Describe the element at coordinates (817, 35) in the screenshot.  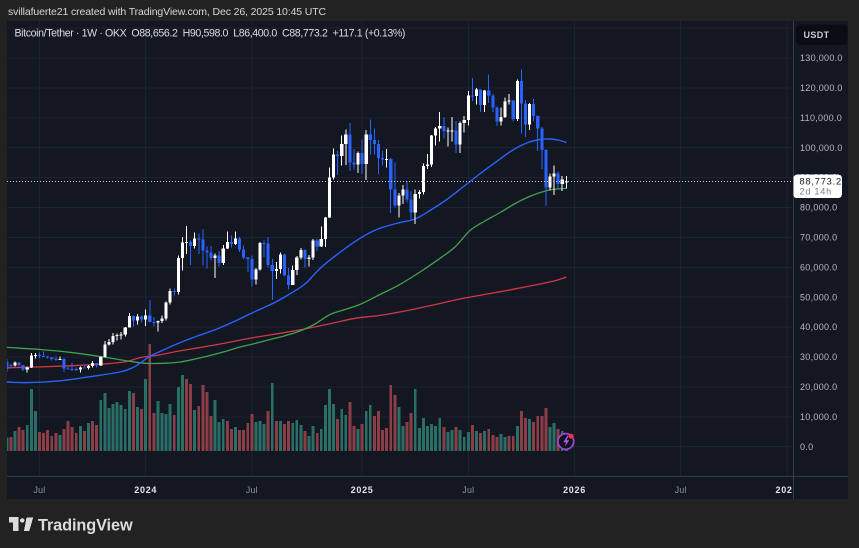
I see `svg-text: USDT` at that location.